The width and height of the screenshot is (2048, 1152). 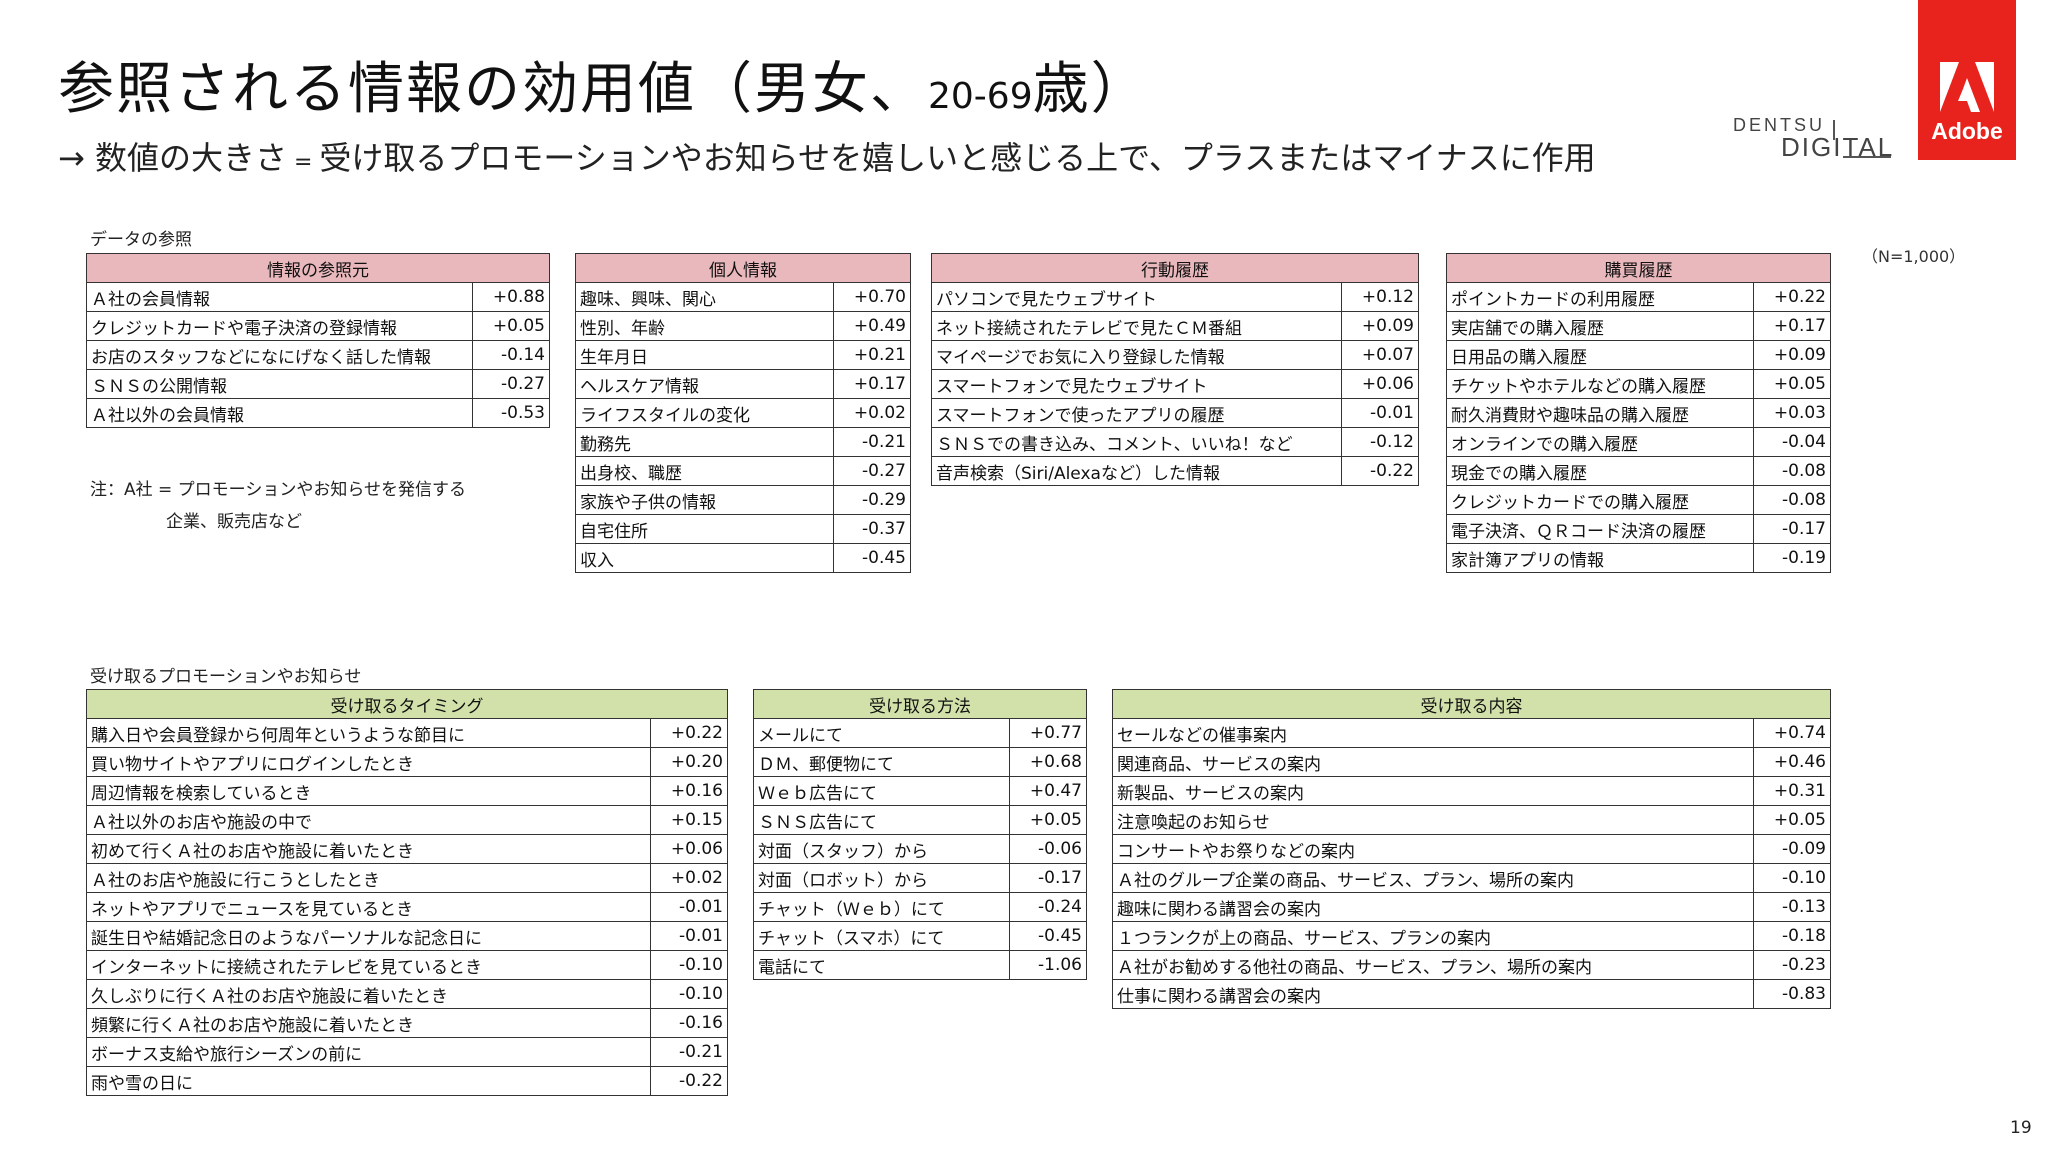 I want to click on table-row: 収入 -0.45, so click(x=743, y=558).